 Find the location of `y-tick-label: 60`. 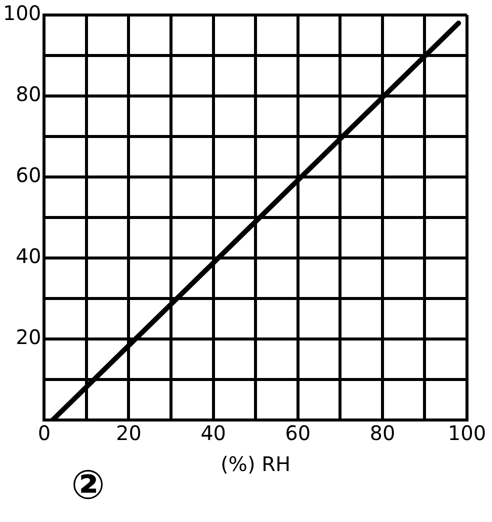

y-tick-label: 60 is located at coordinates (29, 175).